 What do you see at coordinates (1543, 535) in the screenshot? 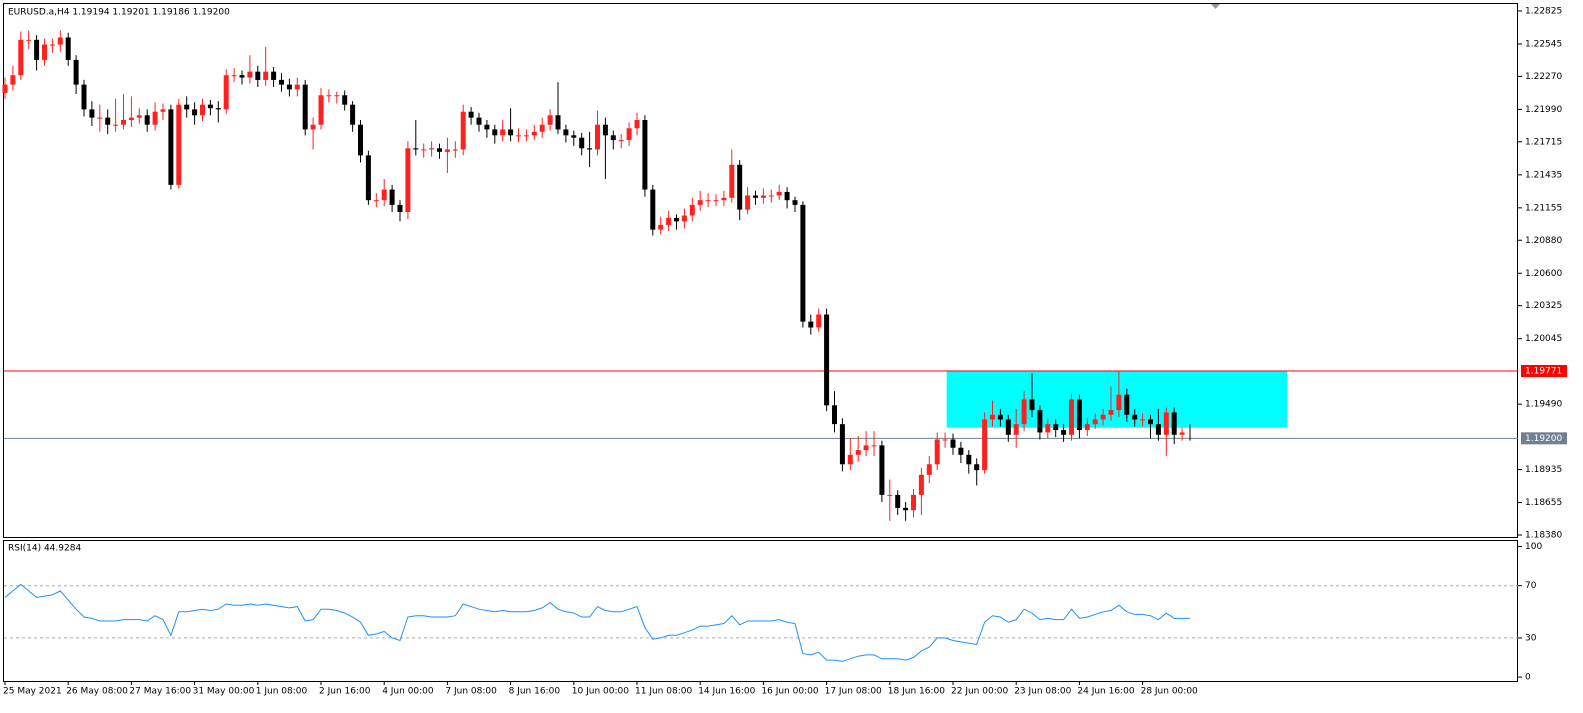
I see `y-tick-label: 1.18380` at bounding box center [1543, 535].